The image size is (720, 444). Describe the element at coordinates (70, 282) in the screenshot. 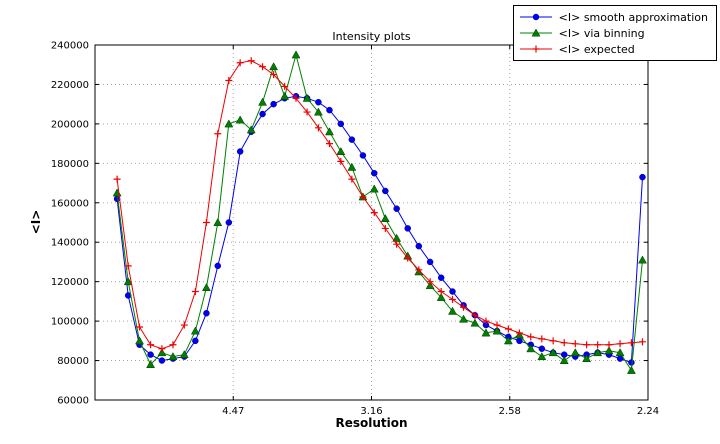

I see `y-tick-label: 120000` at that location.